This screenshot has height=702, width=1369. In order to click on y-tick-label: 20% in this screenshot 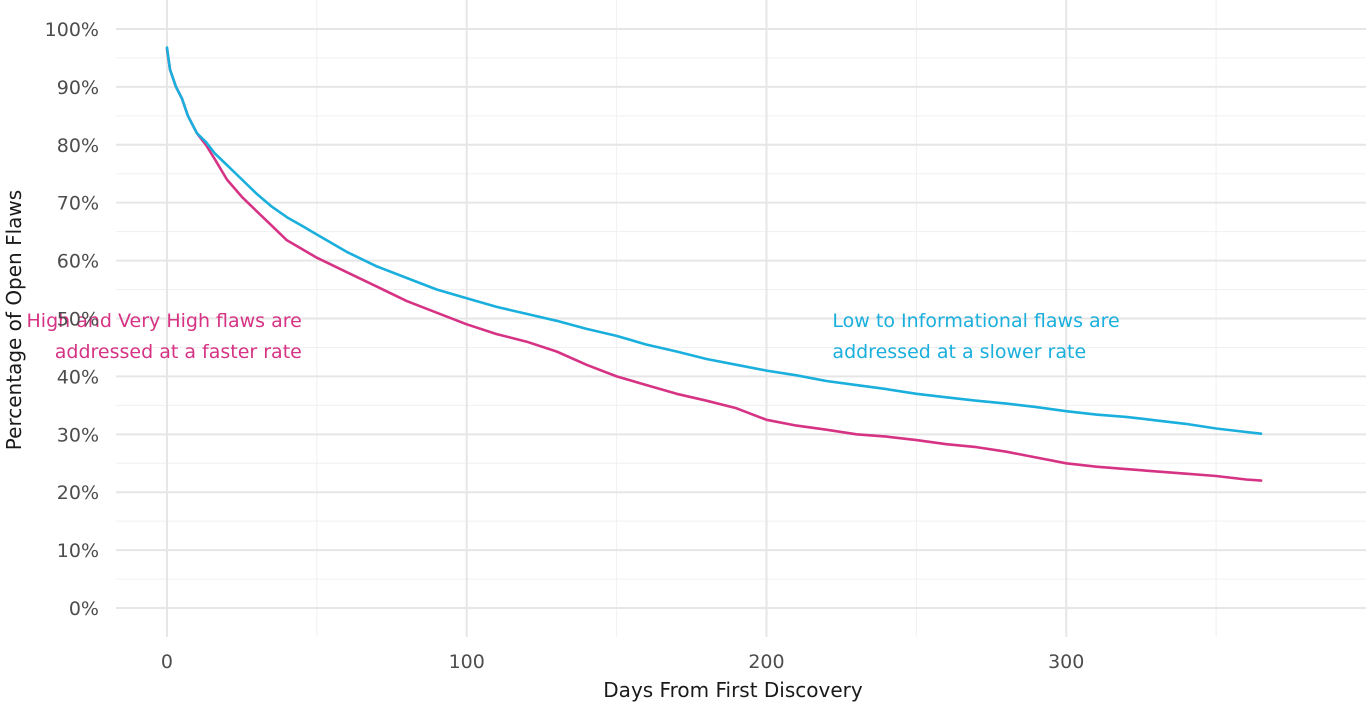, I will do `click(78, 493)`.